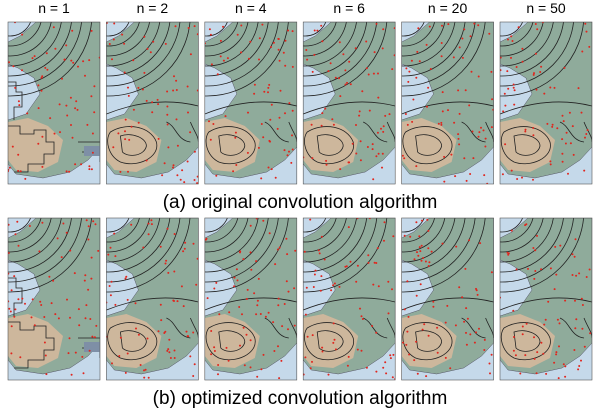 The width and height of the screenshot is (600, 414). I want to click on column-label: n = 4, so click(251, 8).